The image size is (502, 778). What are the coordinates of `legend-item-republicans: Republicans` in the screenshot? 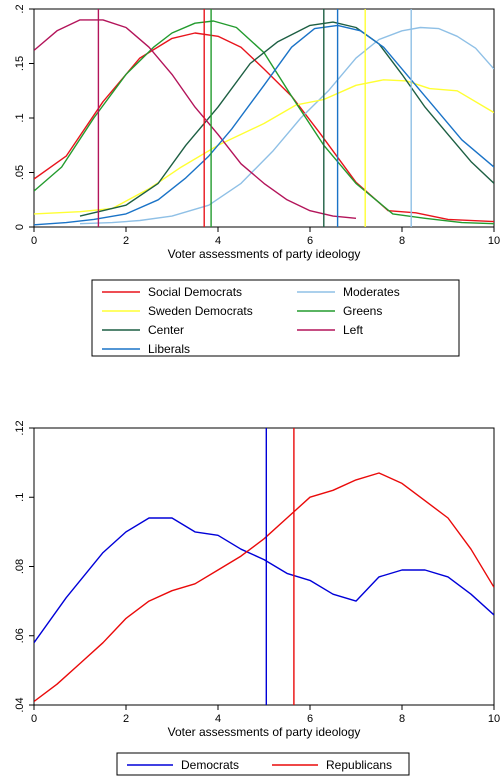 It's located at (332, 765).